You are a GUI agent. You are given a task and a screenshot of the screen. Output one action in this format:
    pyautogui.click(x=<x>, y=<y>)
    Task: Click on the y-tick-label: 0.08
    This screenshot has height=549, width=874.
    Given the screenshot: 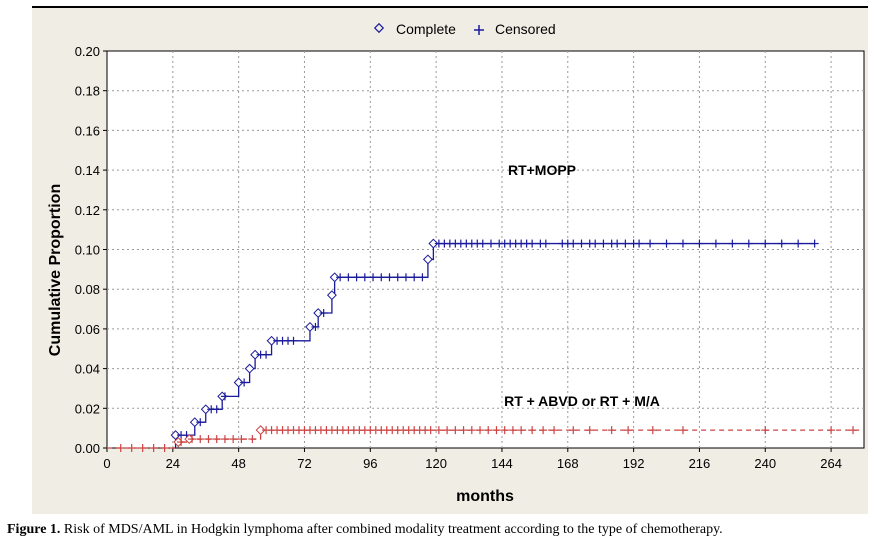 What is the action you would take?
    pyautogui.click(x=87, y=289)
    